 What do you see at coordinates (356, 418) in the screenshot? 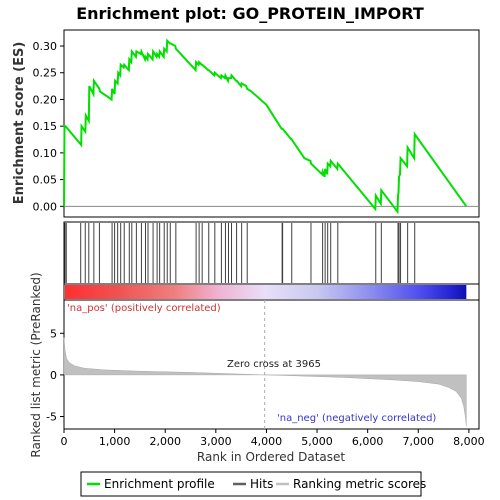
I see `neg-correlated-label: 'na_neg' (negatively correlated)` at bounding box center [356, 418].